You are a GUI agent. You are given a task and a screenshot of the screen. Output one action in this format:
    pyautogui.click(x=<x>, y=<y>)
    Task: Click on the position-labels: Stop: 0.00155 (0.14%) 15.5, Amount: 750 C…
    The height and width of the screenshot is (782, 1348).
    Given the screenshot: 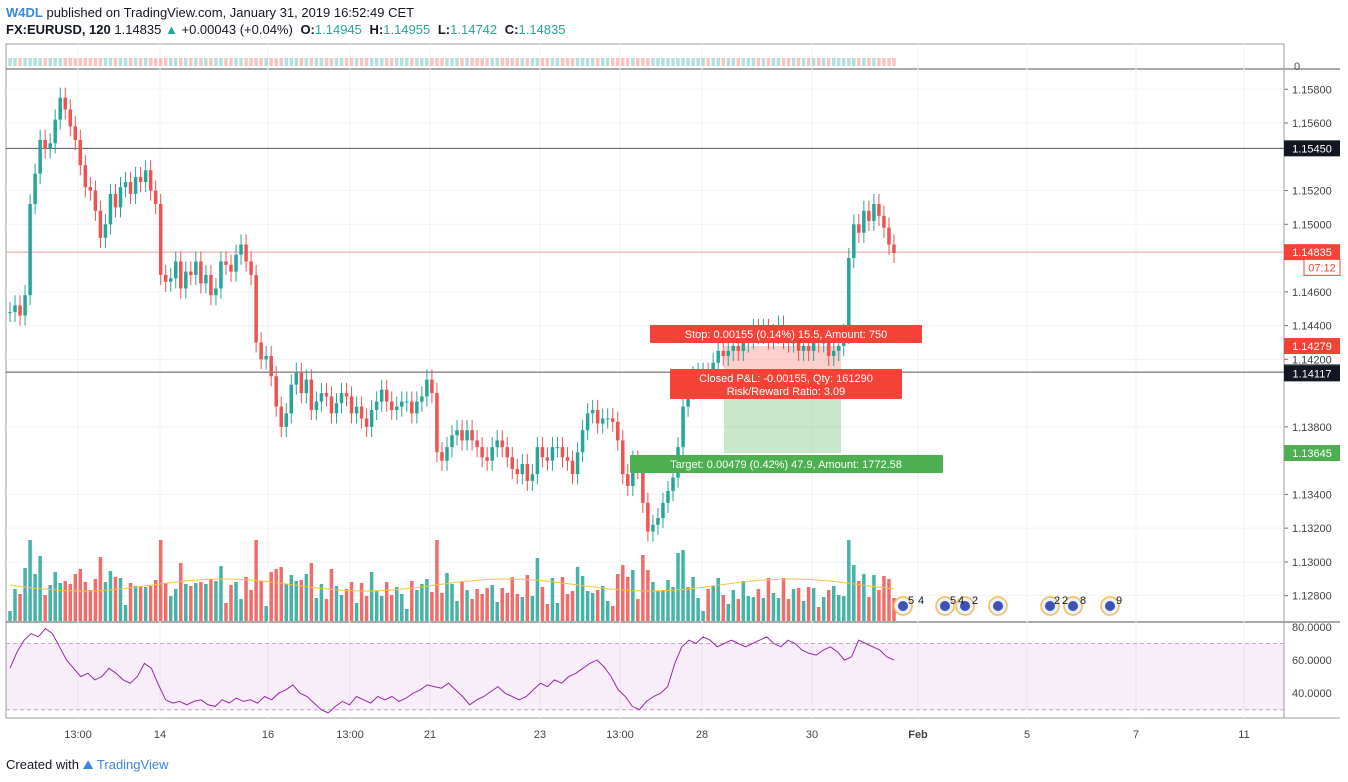 What is the action you would take?
    pyautogui.click(x=876, y=470)
    